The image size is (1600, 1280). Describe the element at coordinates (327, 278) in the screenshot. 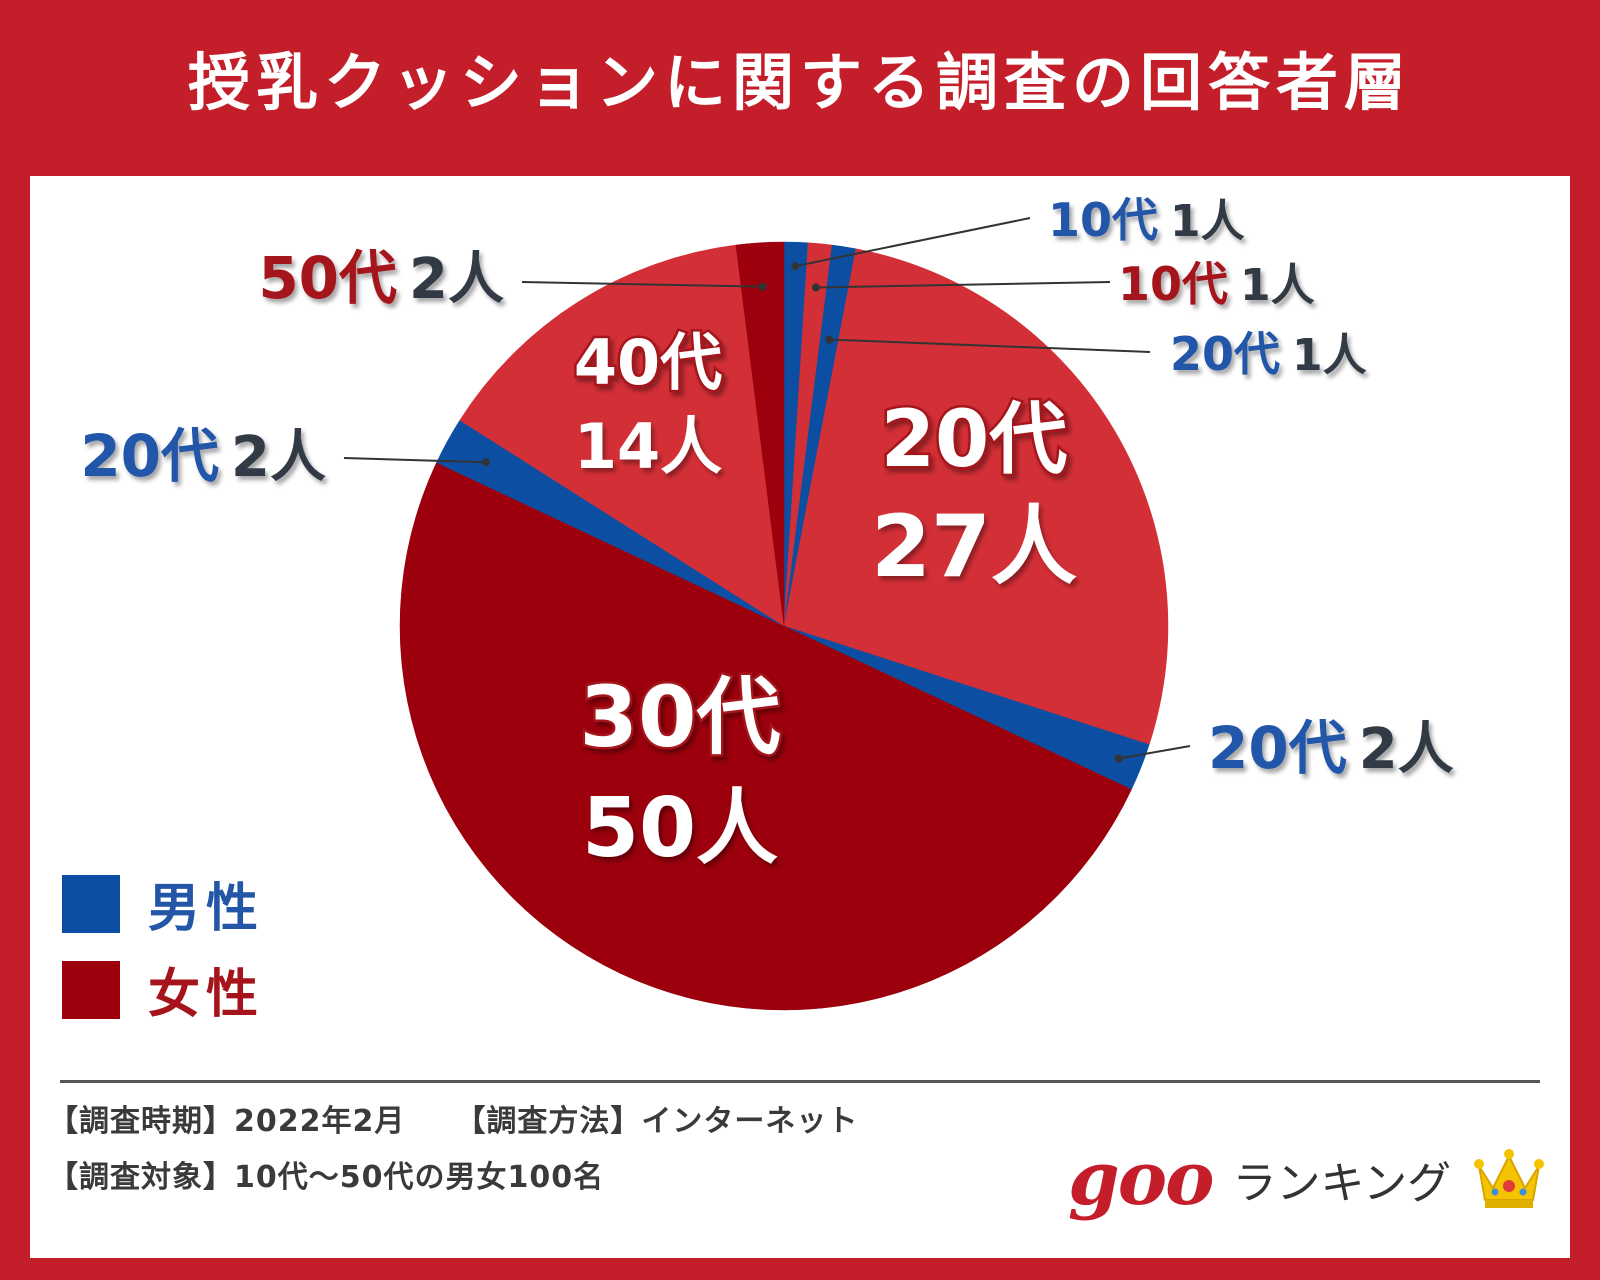

I see `slice-label-age: 50代` at that location.